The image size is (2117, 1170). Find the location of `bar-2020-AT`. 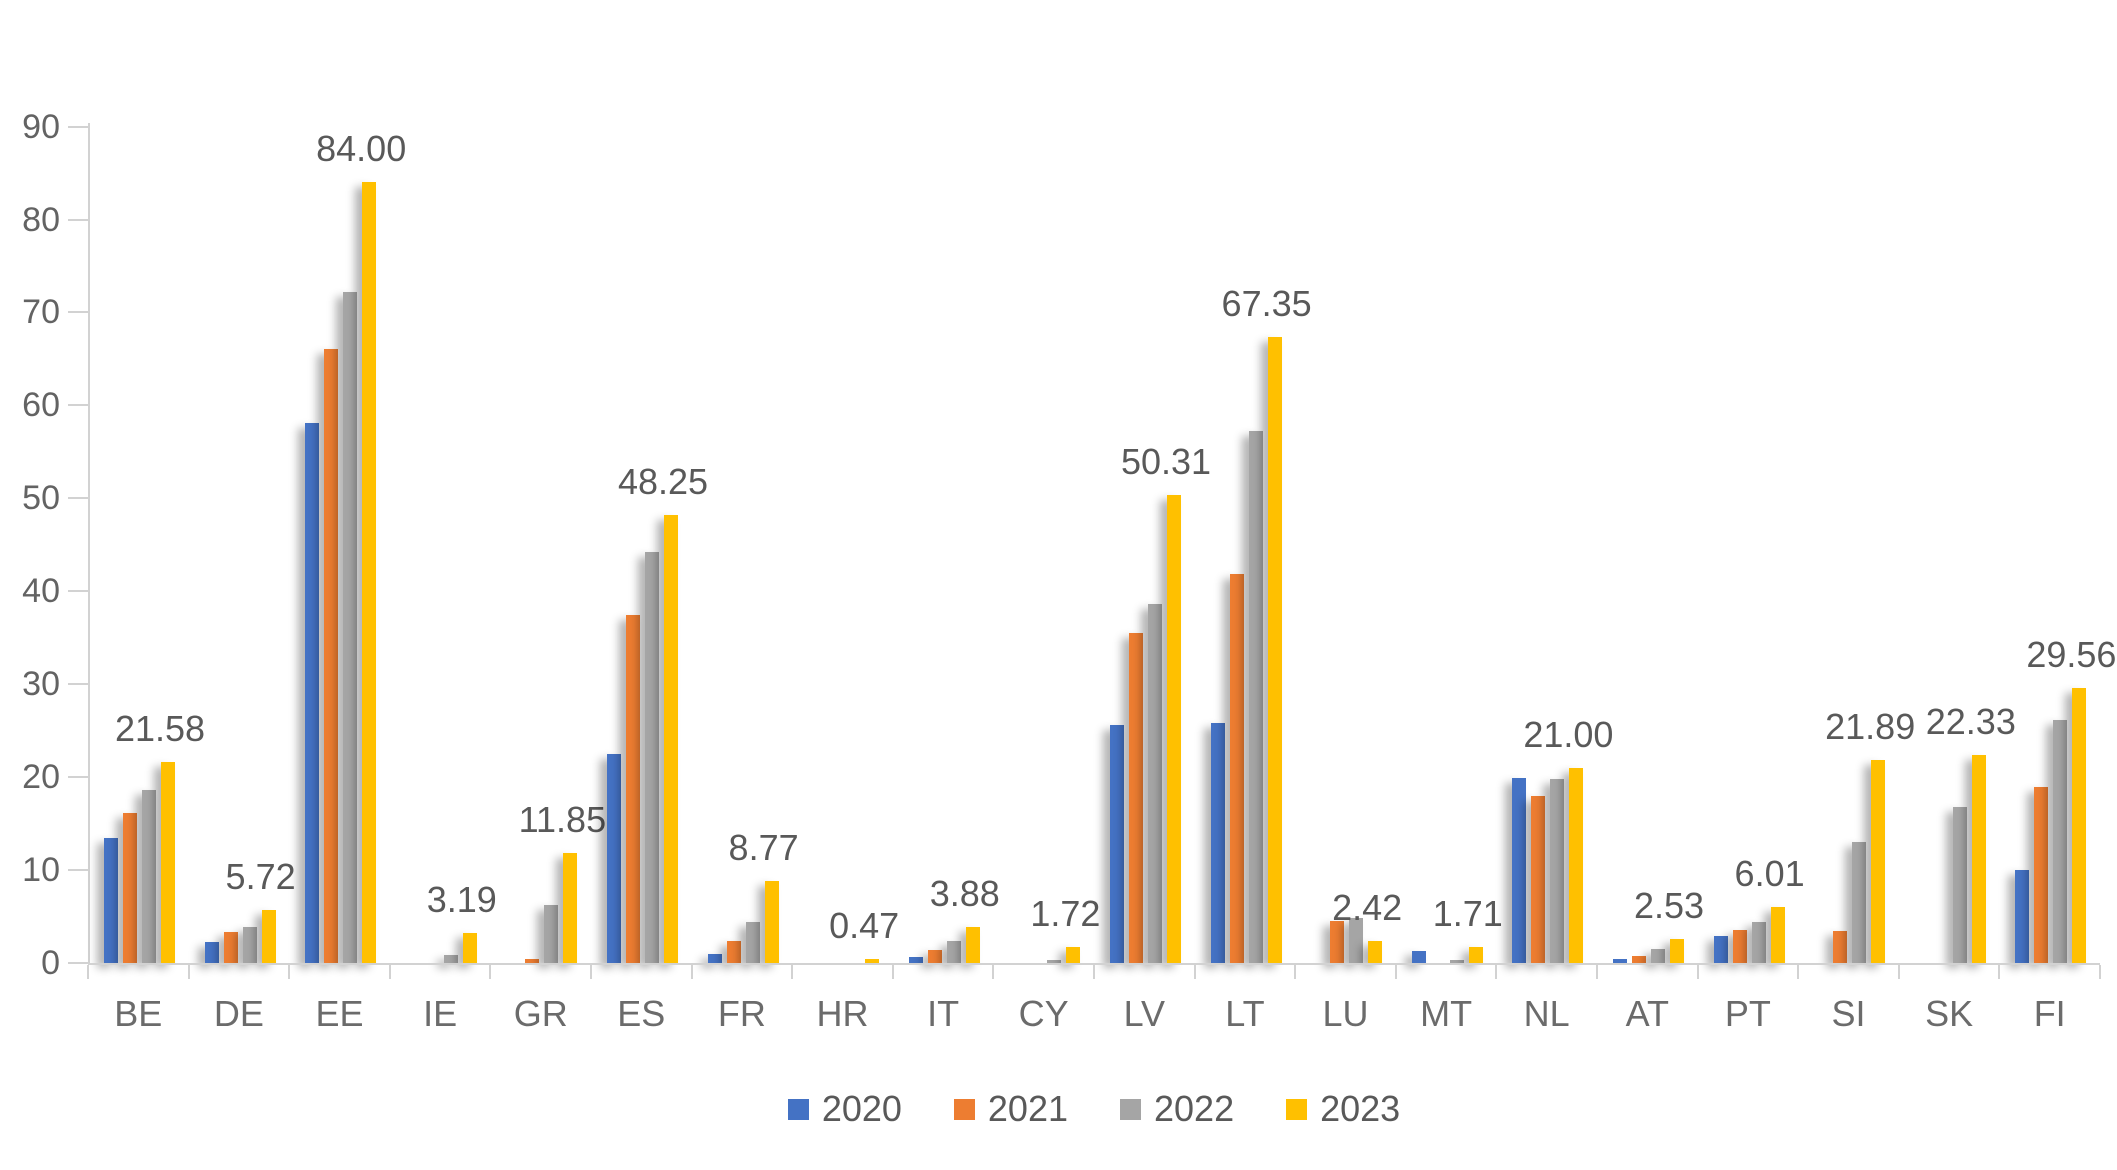

bar-2020-AT is located at coordinates (1620, 961).